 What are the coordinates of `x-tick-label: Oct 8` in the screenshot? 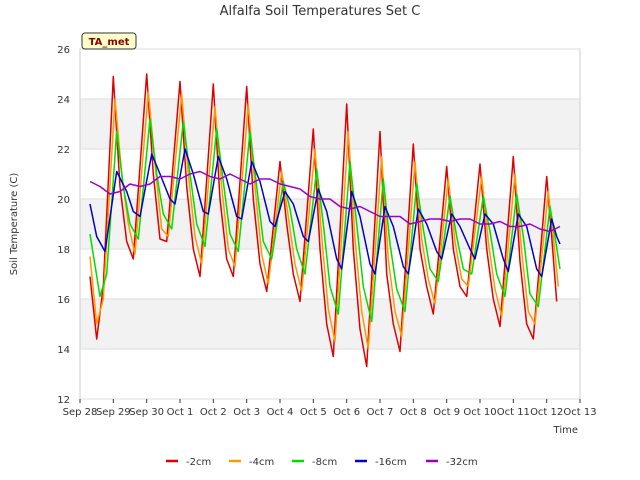 It's located at (413, 412).